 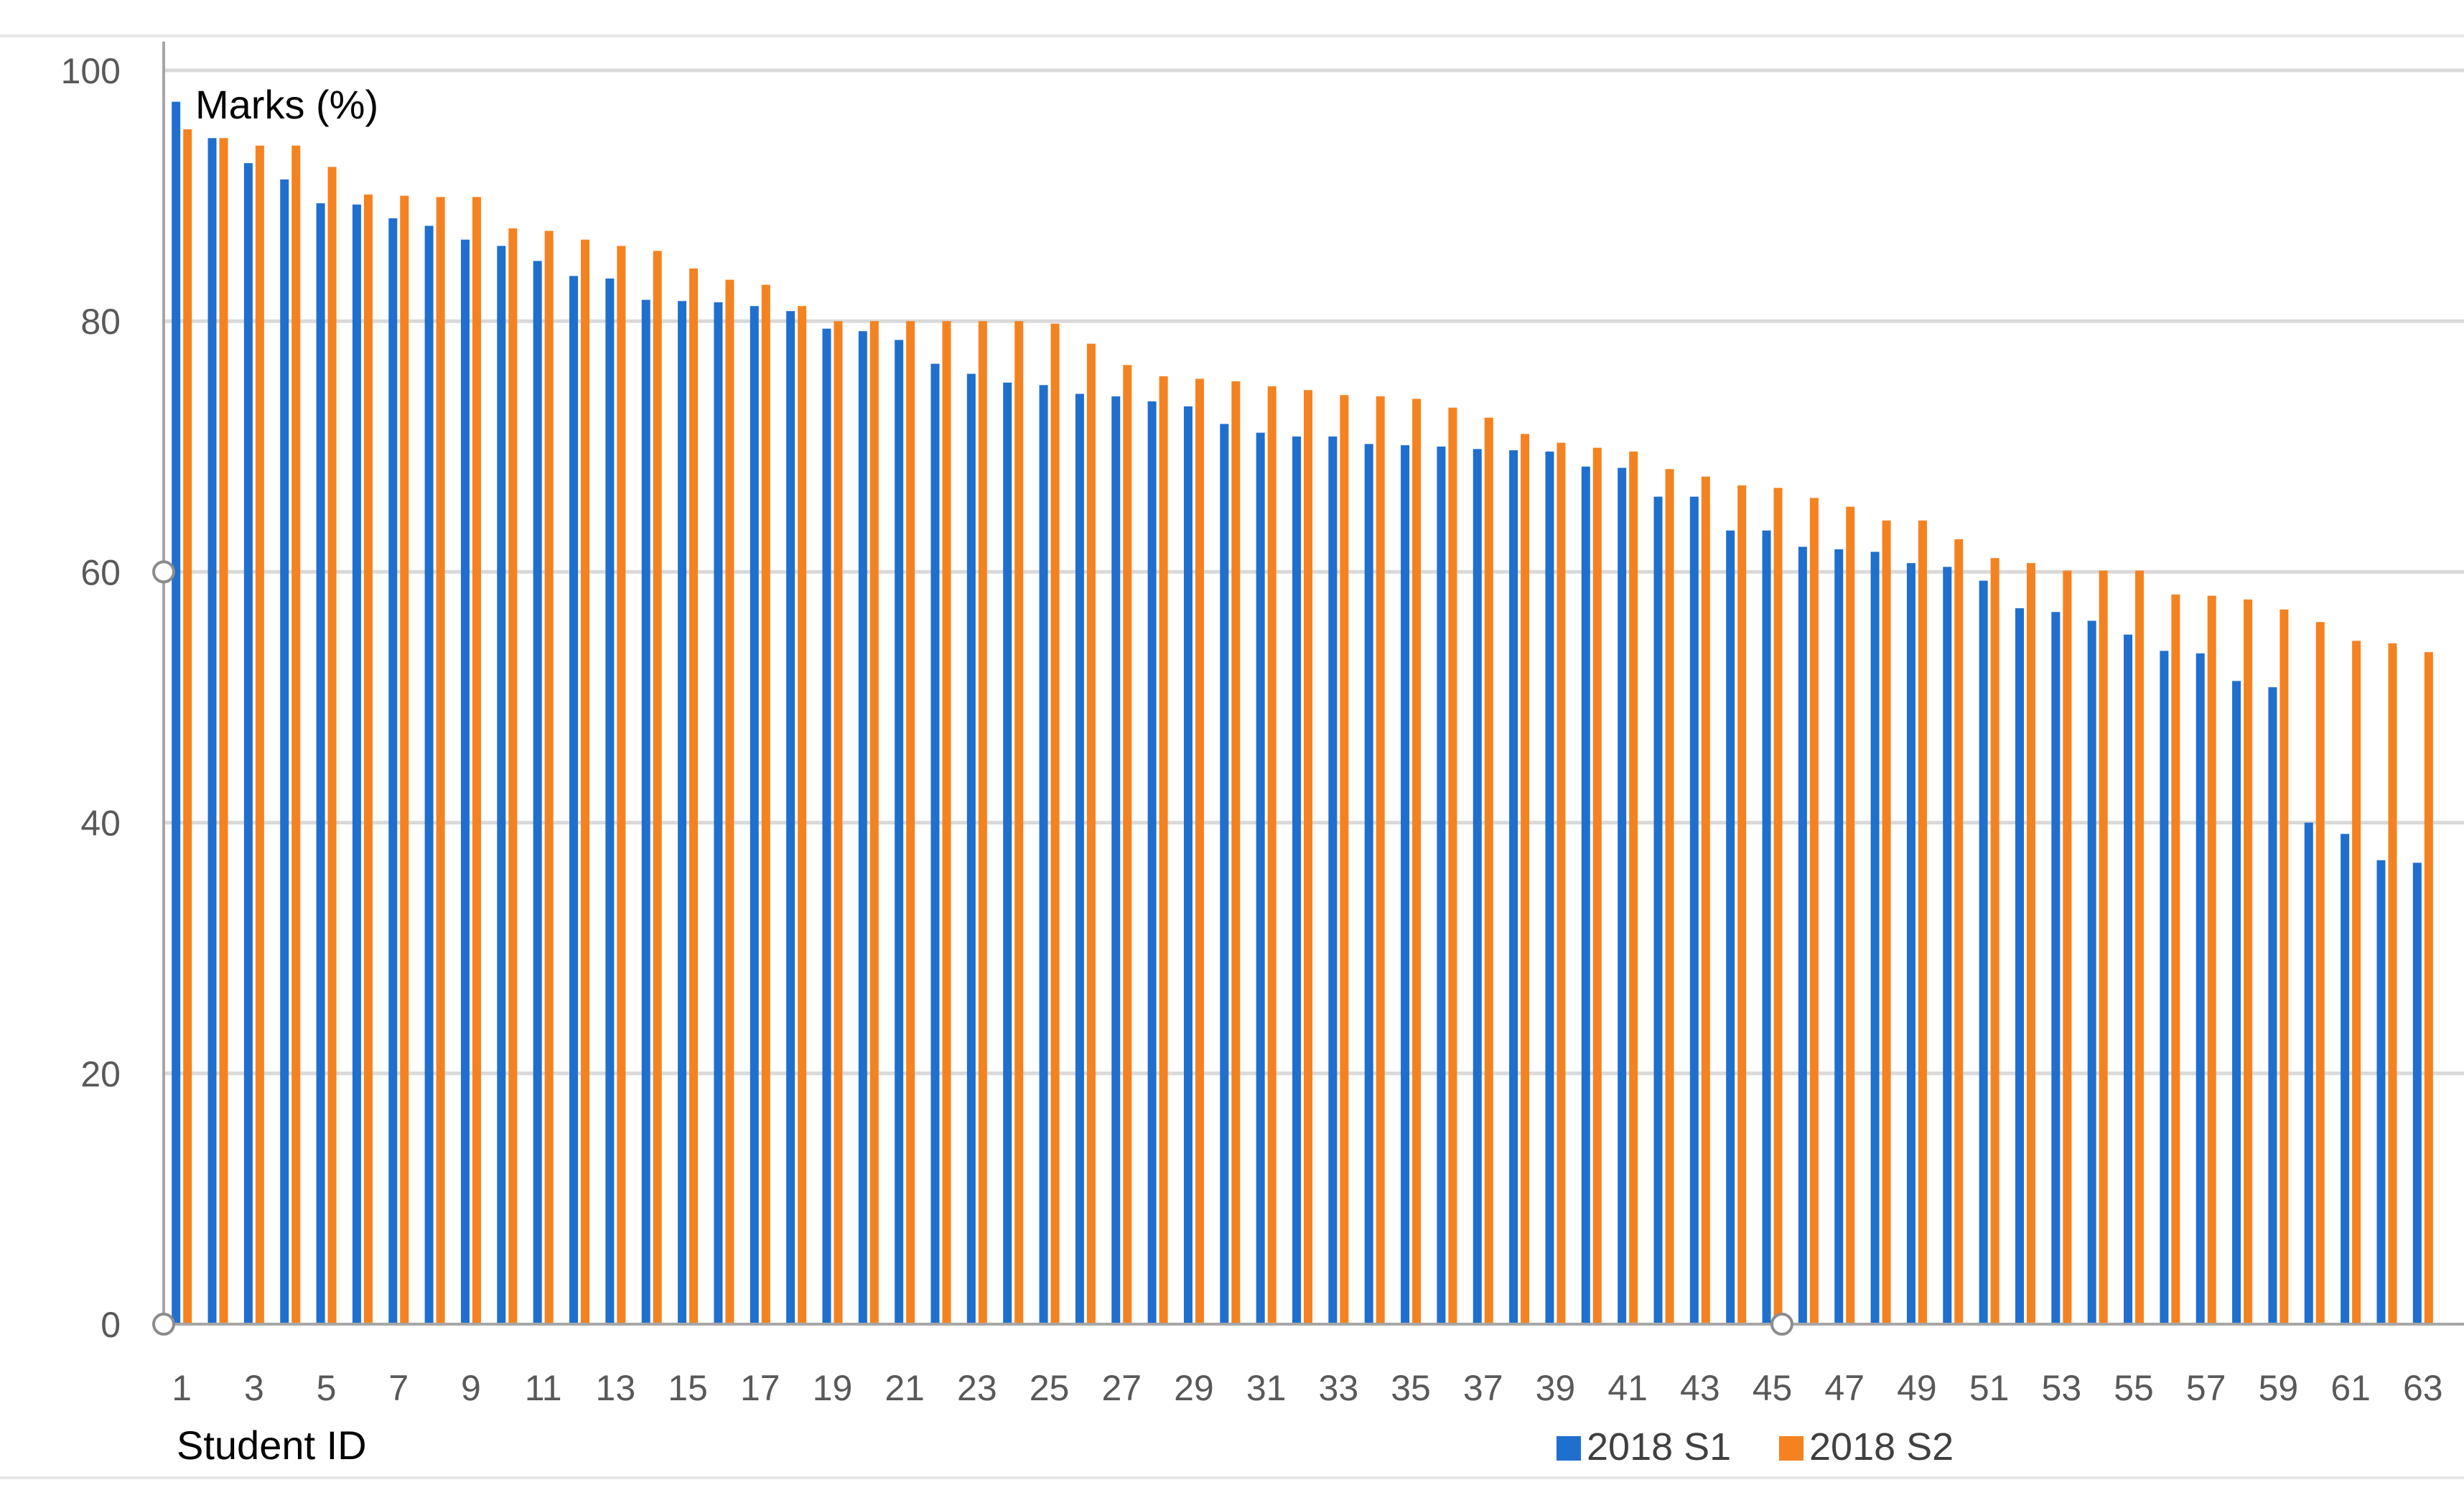 What do you see at coordinates (1050, 1388) in the screenshot?
I see `x-tick-label-25: 25` at bounding box center [1050, 1388].